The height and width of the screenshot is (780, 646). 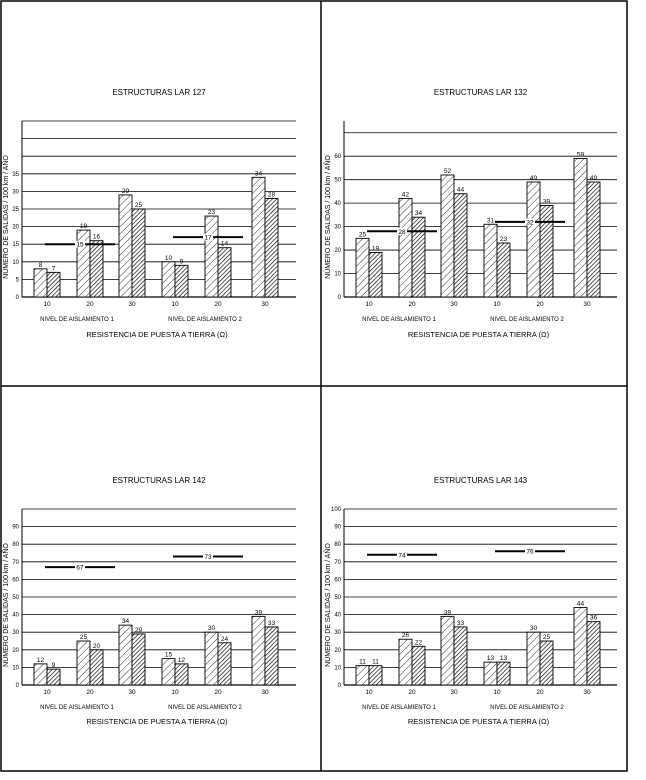 What do you see at coordinates (41, 265) in the screenshot?
I see `bar-value-label-hatched: 8` at bounding box center [41, 265].